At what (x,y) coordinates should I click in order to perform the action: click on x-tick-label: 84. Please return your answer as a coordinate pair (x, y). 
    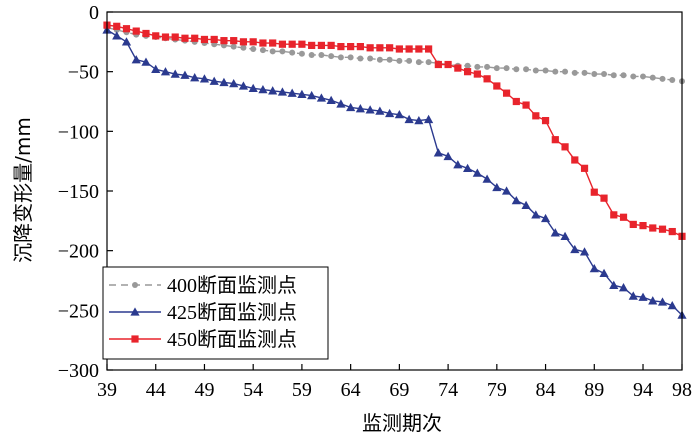
    Looking at the image, I should click on (546, 390).